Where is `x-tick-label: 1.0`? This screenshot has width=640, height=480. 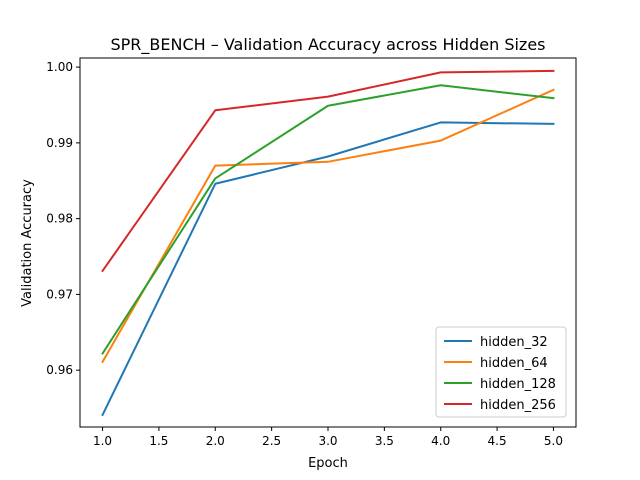
x-tick-label: 1.0 is located at coordinates (102, 441).